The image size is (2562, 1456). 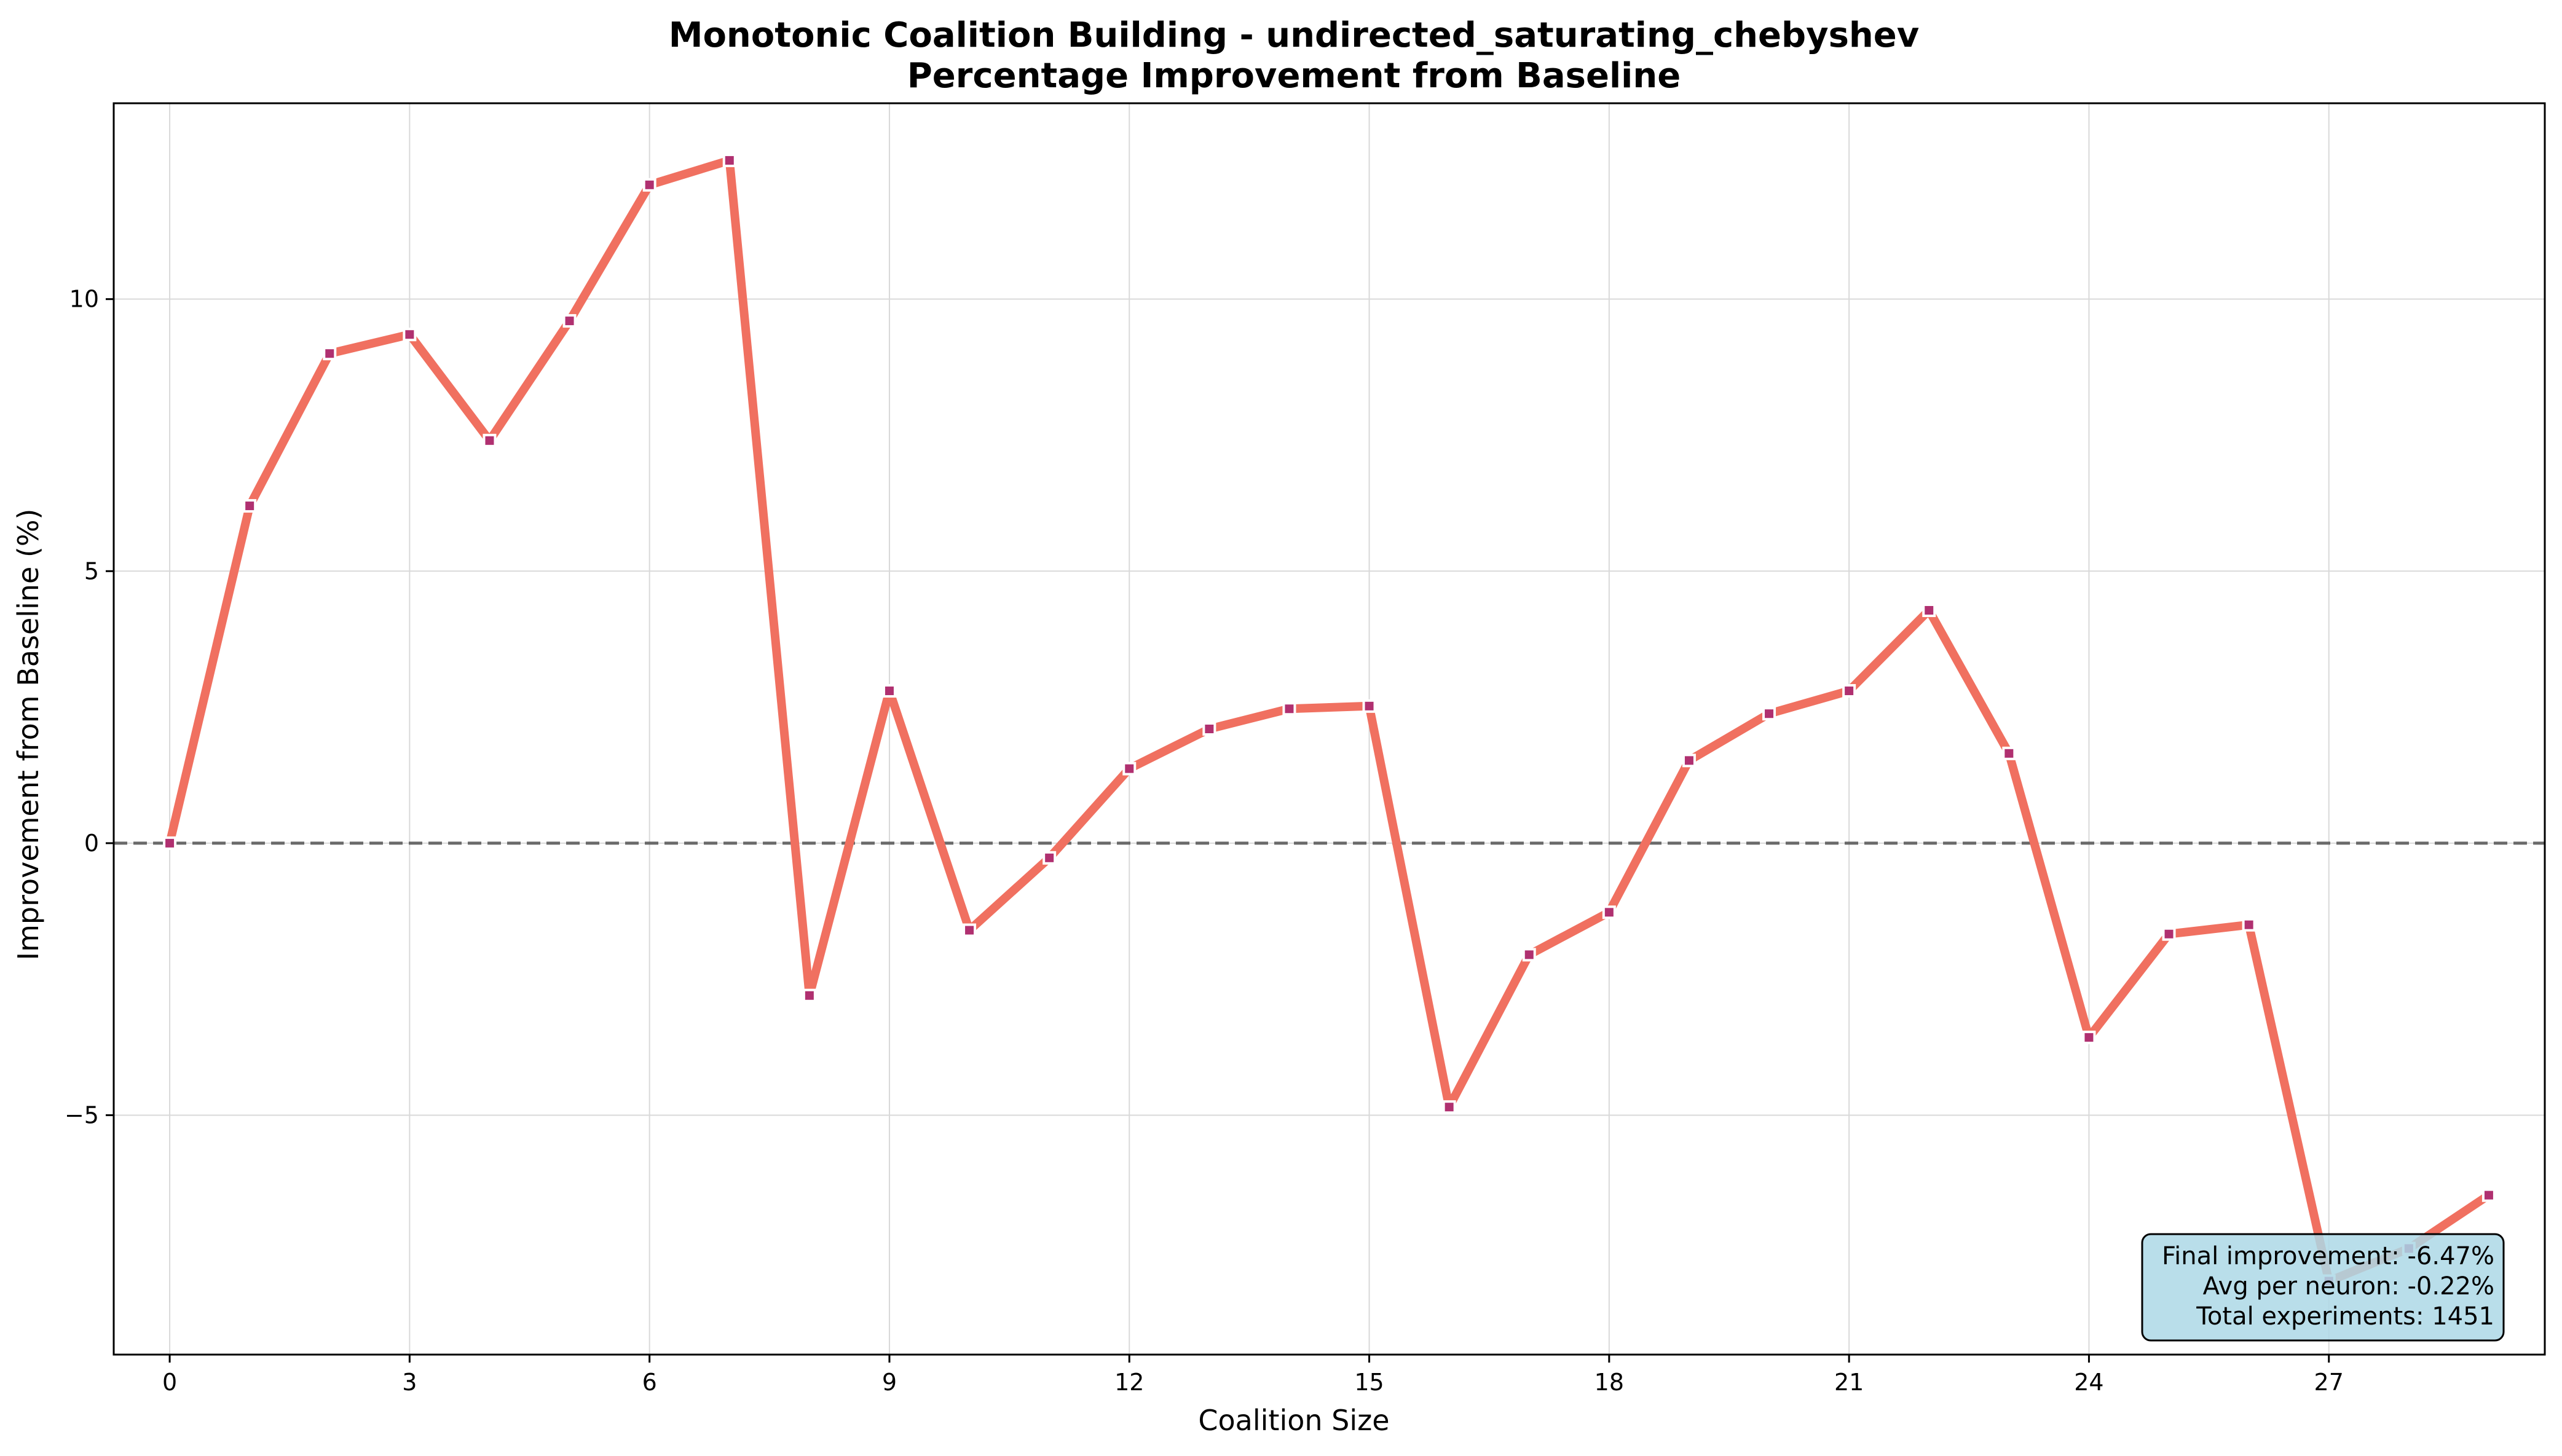 I want to click on y-axis-label: Improvement from Baseline (%), so click(x=28, y=735).